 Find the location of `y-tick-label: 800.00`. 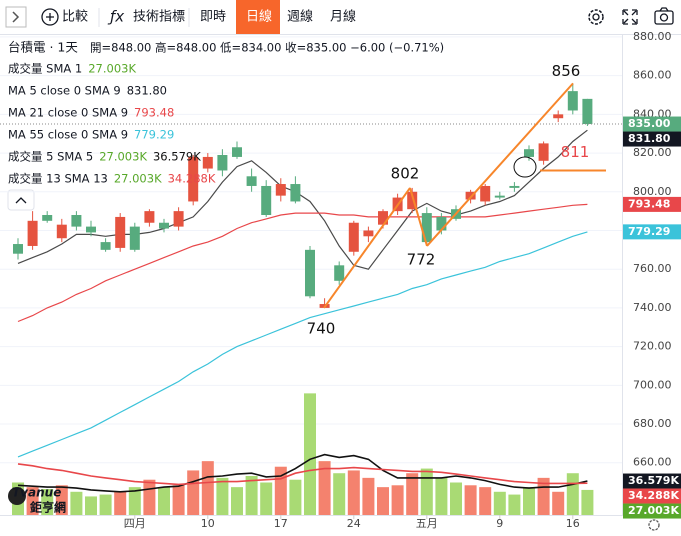

y-tick-label: 800.00 is located at coordinates (652, 191).